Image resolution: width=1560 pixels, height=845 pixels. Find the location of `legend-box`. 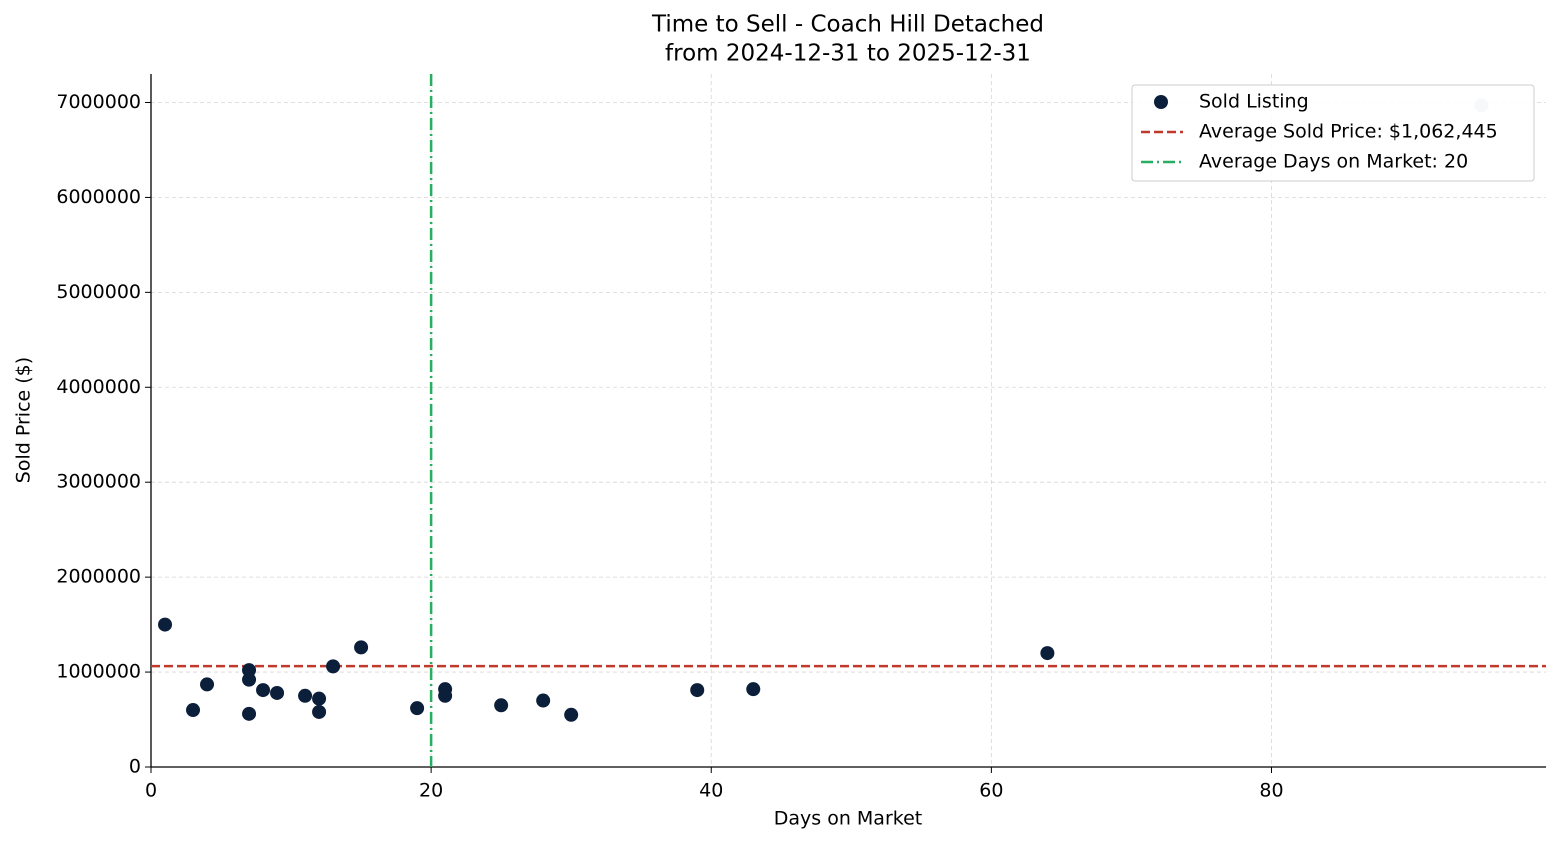

legend-box is located at coordinates (1333, 133).